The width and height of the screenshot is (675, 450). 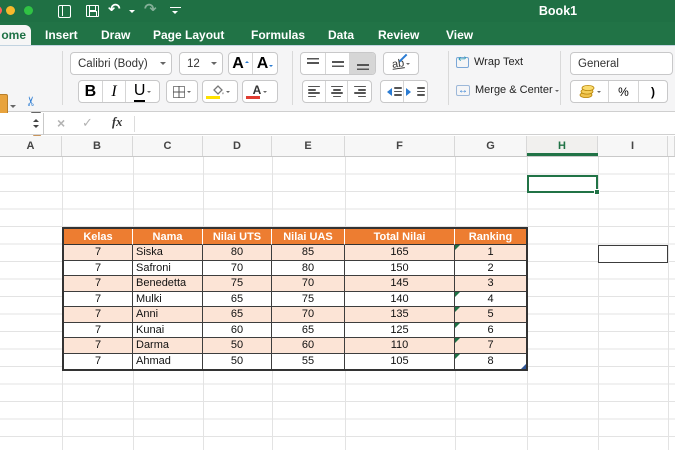 I want to click on cell-total: 165, so click(x=400, y=253).